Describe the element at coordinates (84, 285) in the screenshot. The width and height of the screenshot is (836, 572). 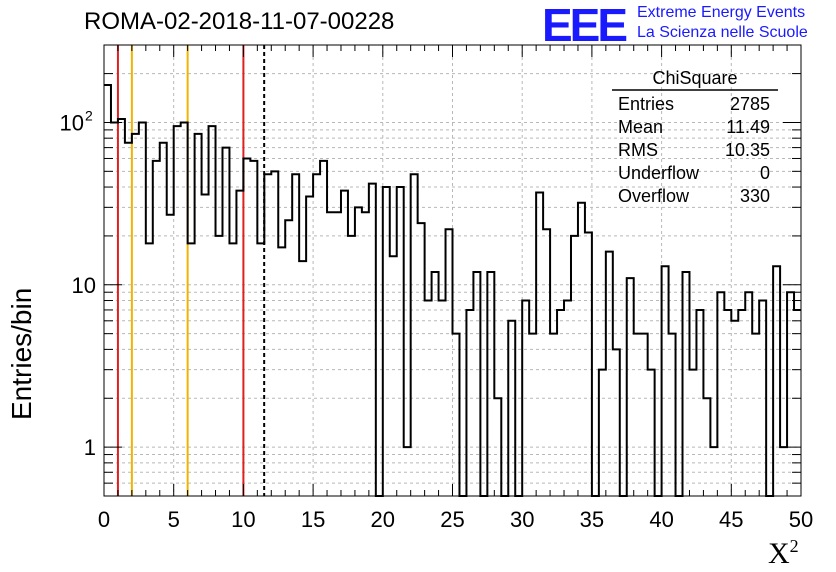
I see `y-tick-label: 10` at that location.